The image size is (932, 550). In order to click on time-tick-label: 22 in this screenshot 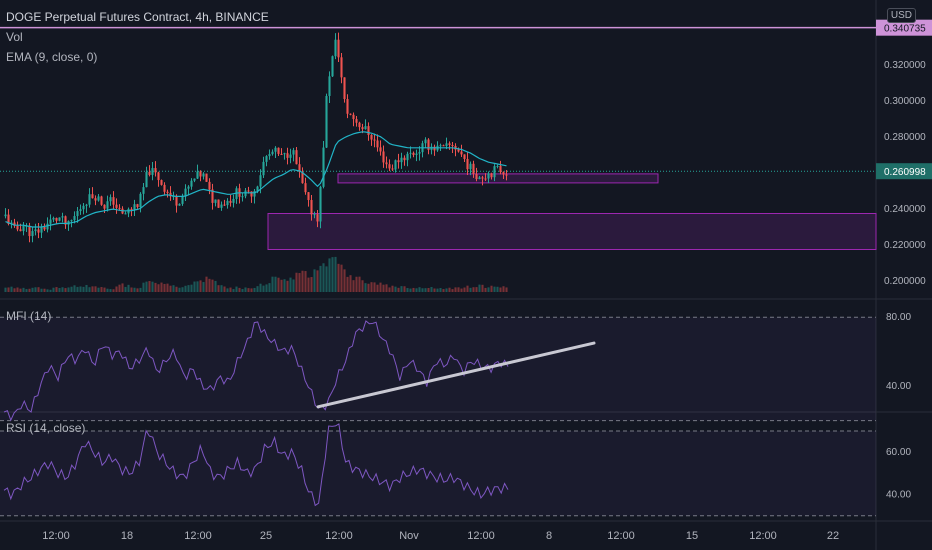, I will do `click(833, 536)`.